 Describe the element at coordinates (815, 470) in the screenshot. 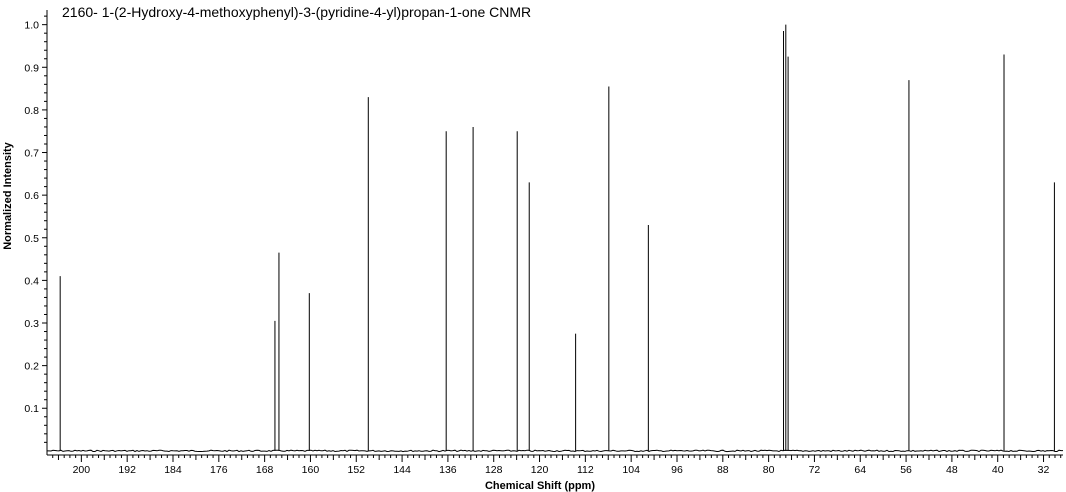

I see `x-tick-label: 72` at that location.